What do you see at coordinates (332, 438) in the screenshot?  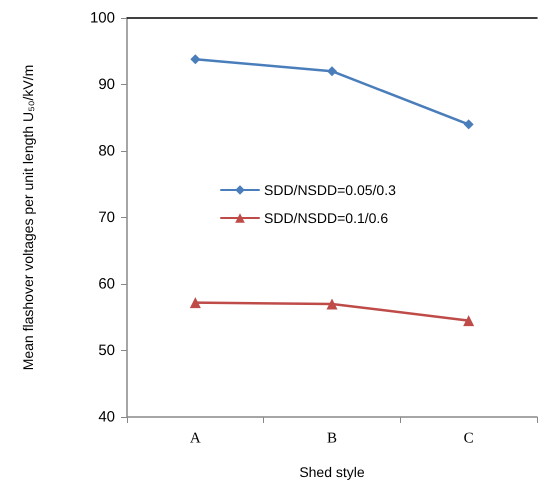 I see `x-tick-label: B` at bounding box center [332, 438].